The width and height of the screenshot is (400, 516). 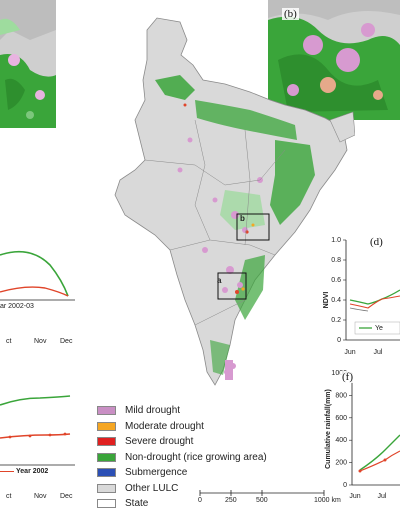 I want to click on panel-d-ylabel: NDVI, so click(x=326, y=300).